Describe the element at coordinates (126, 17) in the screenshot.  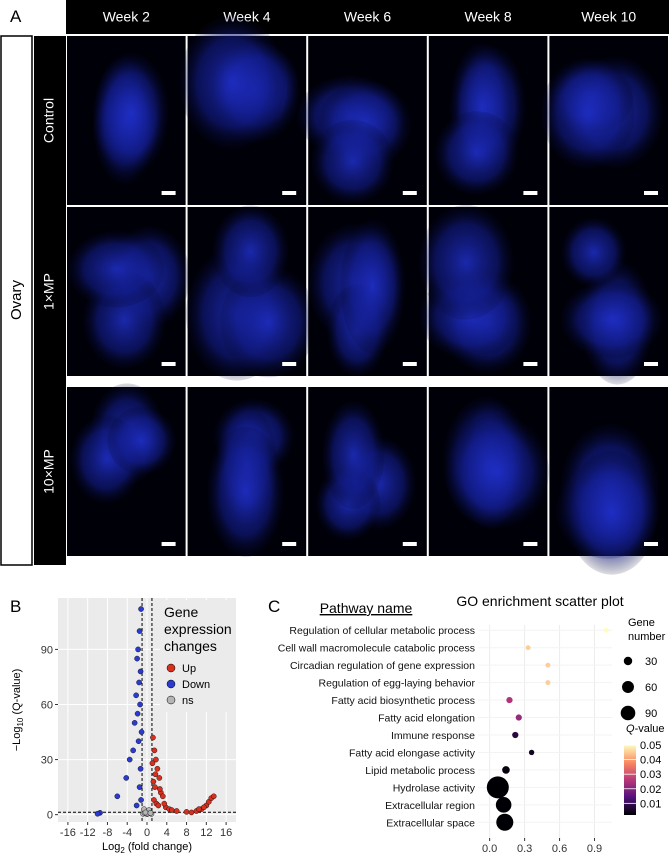
I see `column-label: Week 2` at that location.